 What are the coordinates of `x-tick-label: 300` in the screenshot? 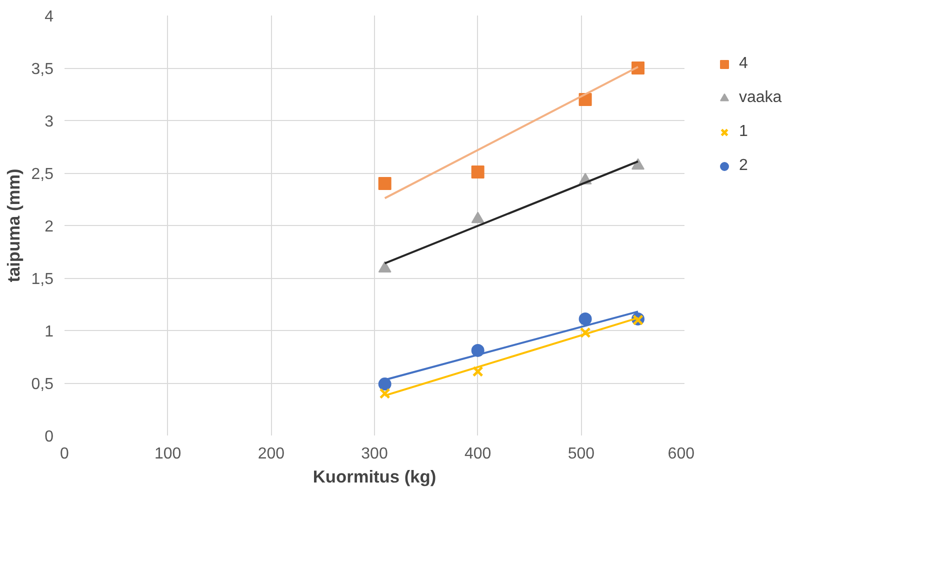 It's located at (374, 454).